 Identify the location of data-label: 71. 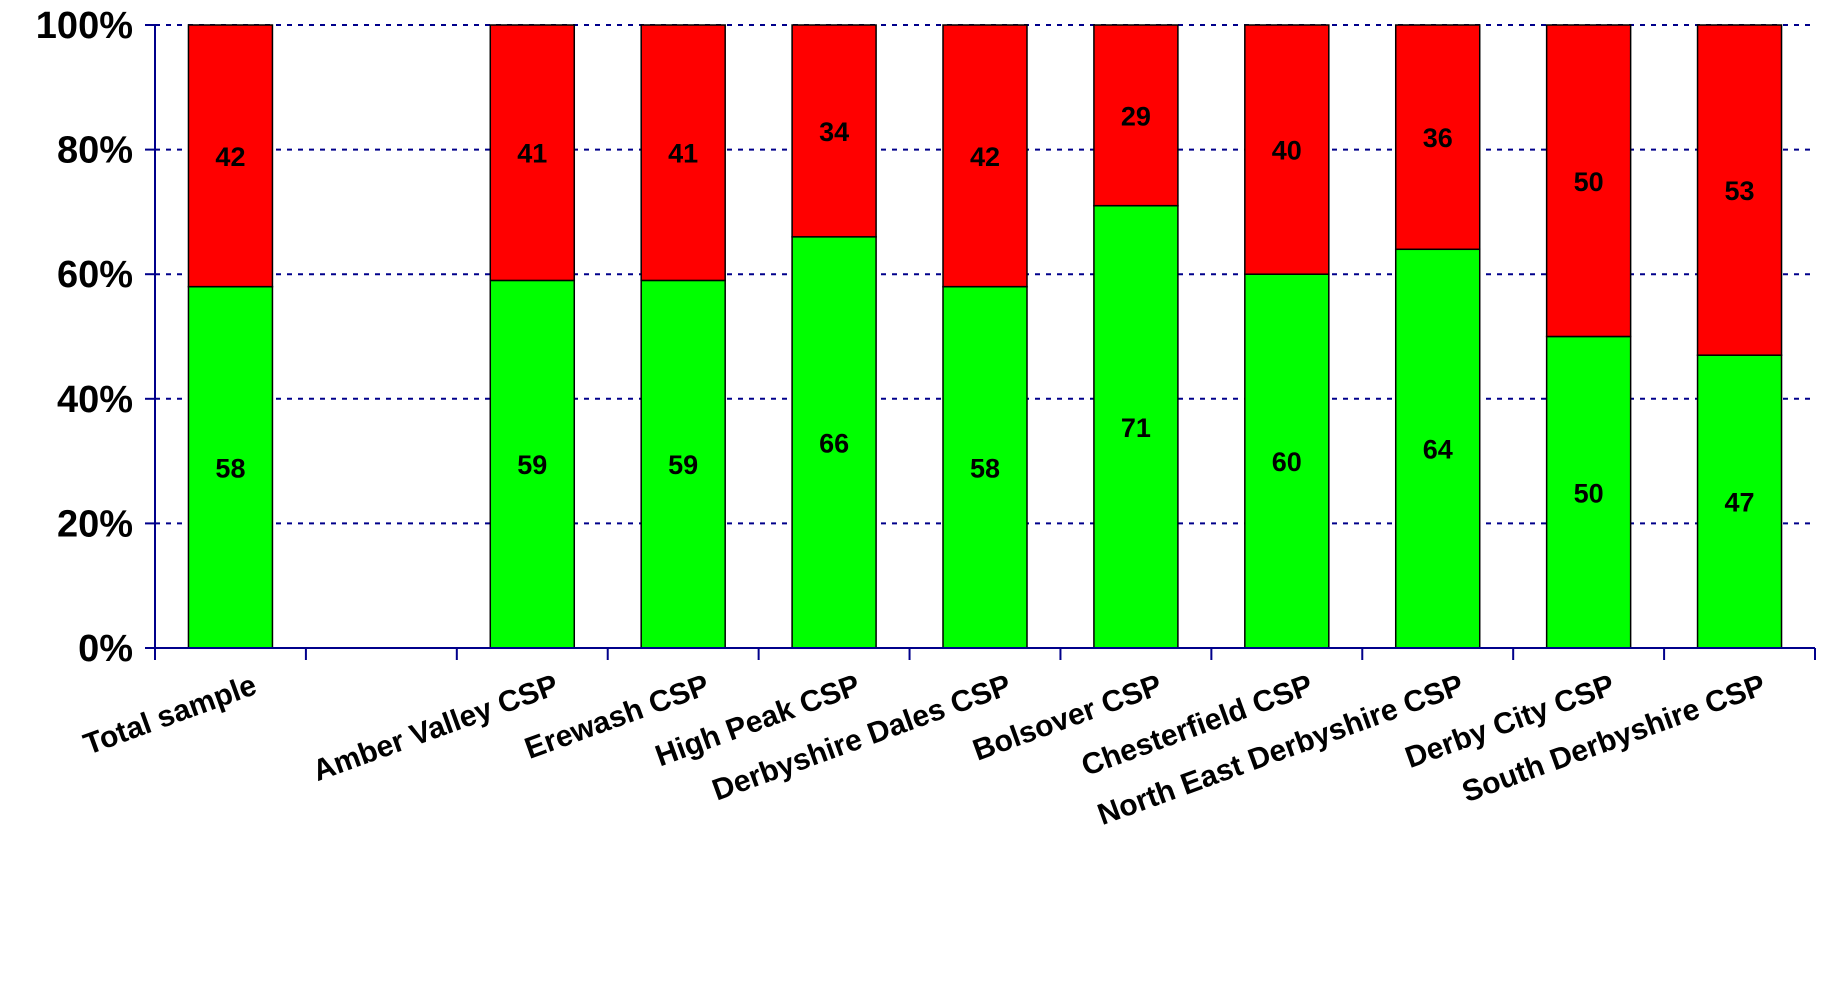
(1136, 428).